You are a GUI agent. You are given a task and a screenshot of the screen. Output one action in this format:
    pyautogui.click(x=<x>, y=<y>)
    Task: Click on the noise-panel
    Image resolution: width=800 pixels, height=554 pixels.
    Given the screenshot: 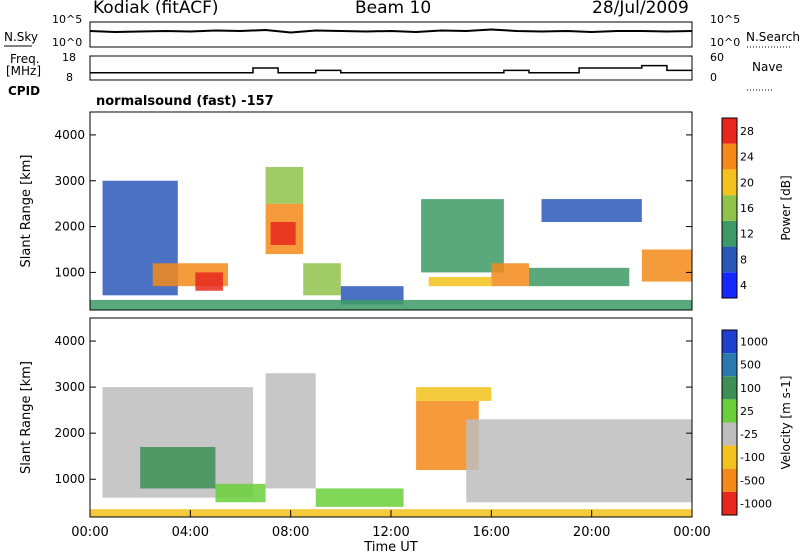 What is the action you would take?
    pyautogui.click(x=397, y=34)
    